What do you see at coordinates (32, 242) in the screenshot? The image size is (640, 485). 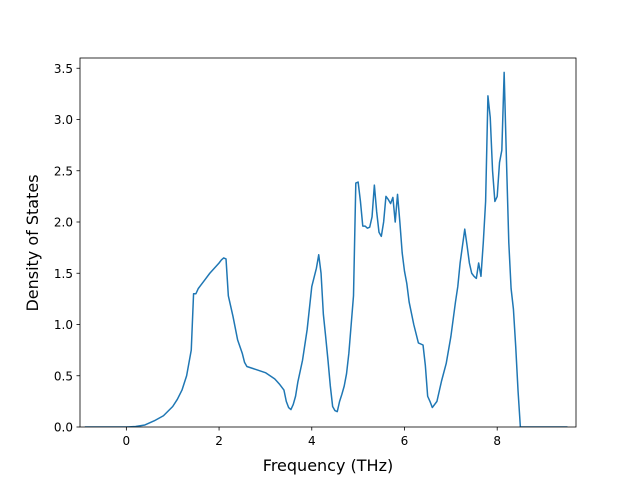 I see `y-axis-label: Density of States` at bounding box center [32, 242].